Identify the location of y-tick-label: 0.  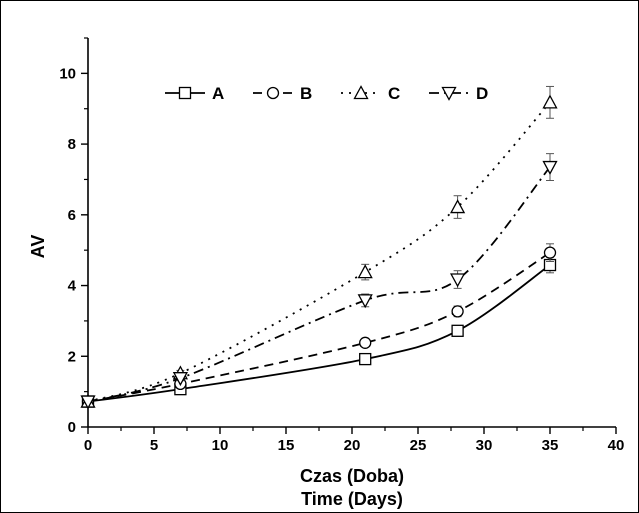
(72, 427).